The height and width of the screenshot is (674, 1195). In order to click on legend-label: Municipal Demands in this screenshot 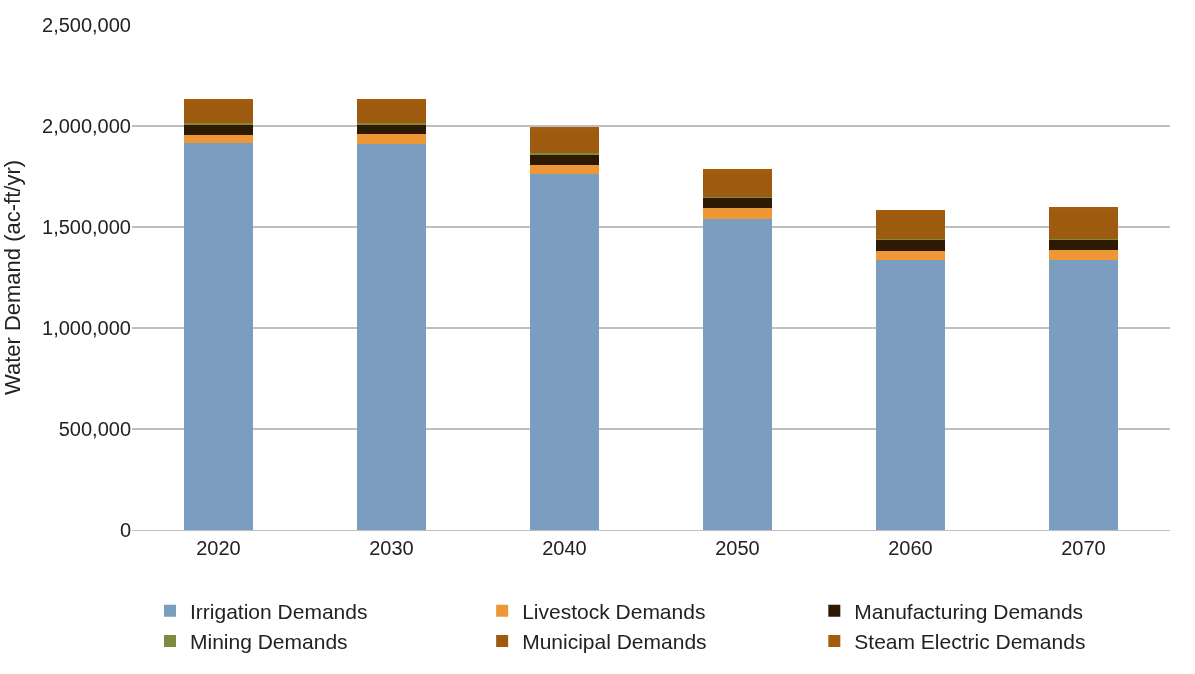, I will do `click(614, 642)`.